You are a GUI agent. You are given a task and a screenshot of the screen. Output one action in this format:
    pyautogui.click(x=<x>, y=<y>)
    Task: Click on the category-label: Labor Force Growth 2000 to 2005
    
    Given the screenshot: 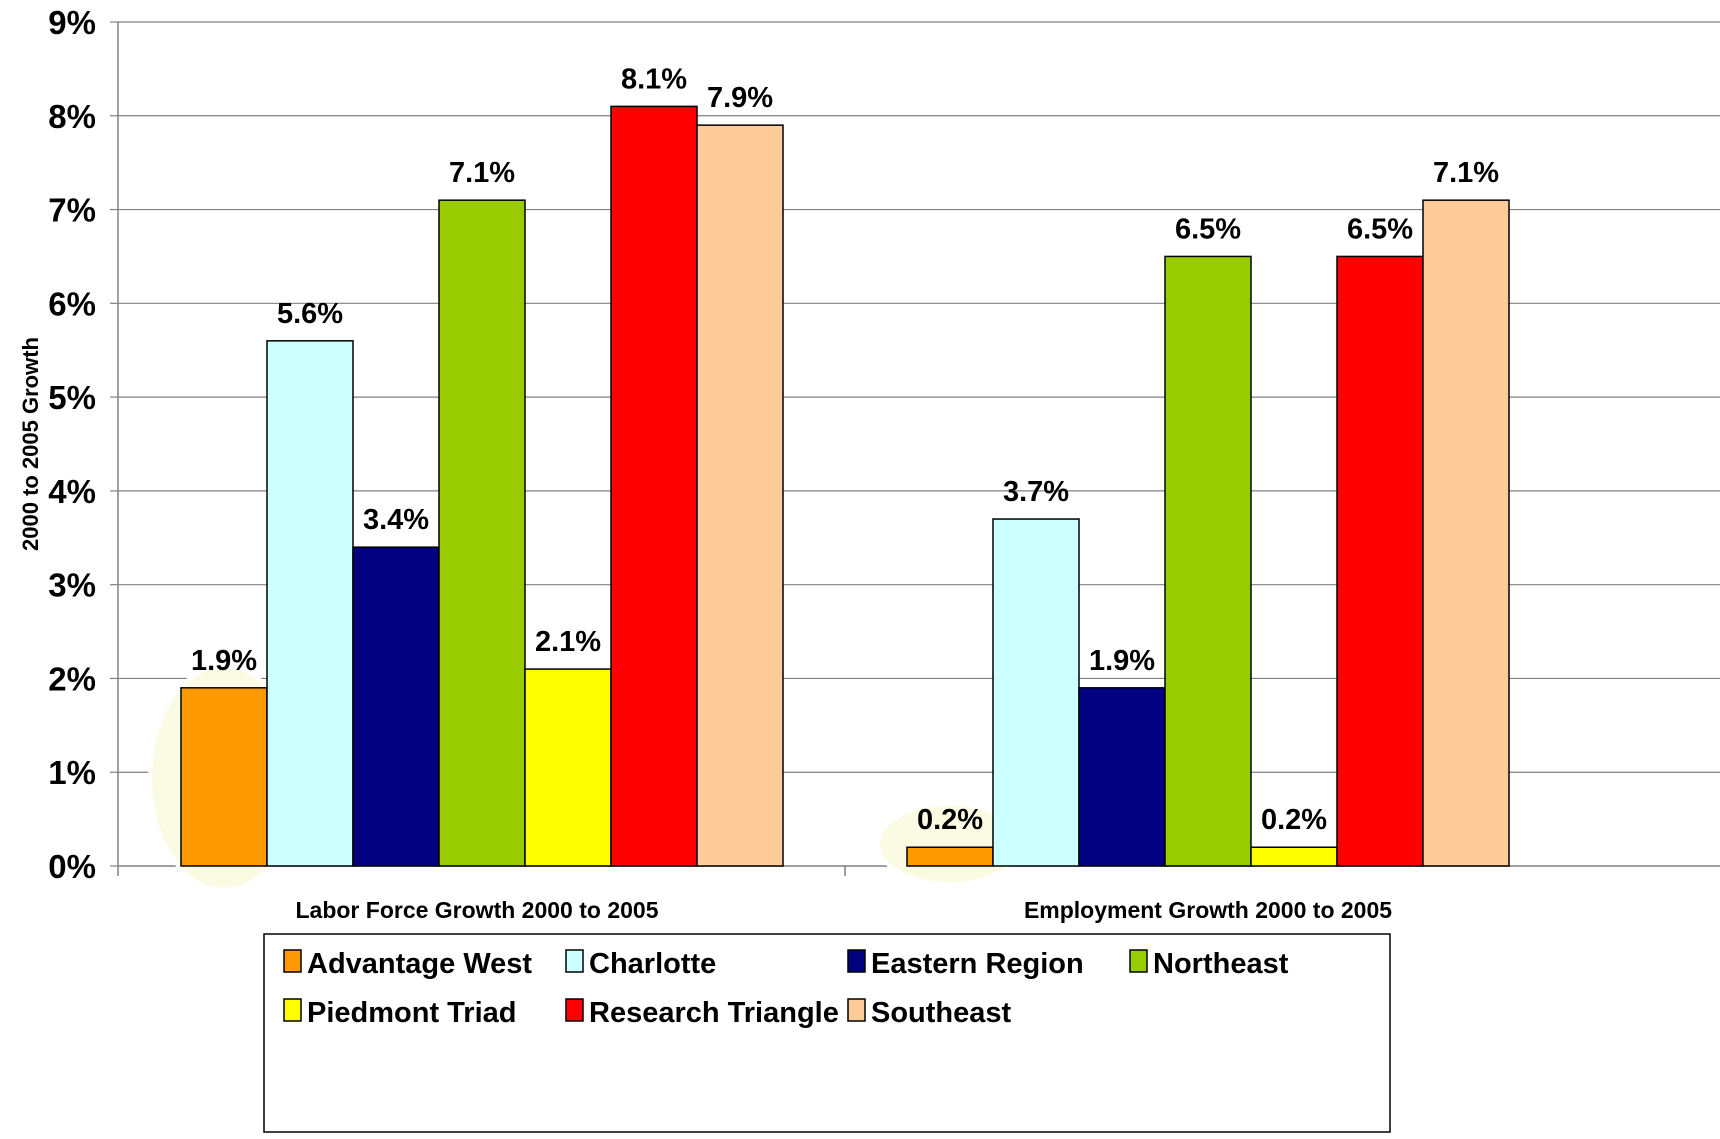 What is the action you would take?
    pyautogui.click(x=476, y=910)
    